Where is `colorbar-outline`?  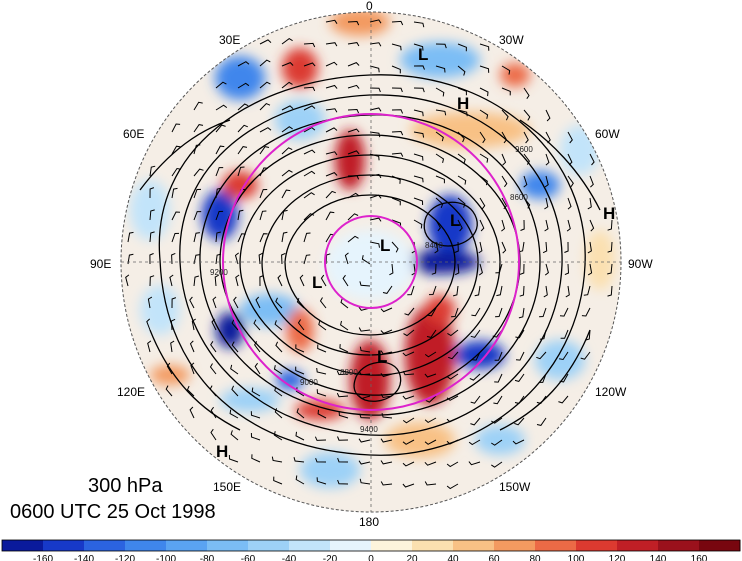 colorbar-outline is located at coordinates (371, 545).